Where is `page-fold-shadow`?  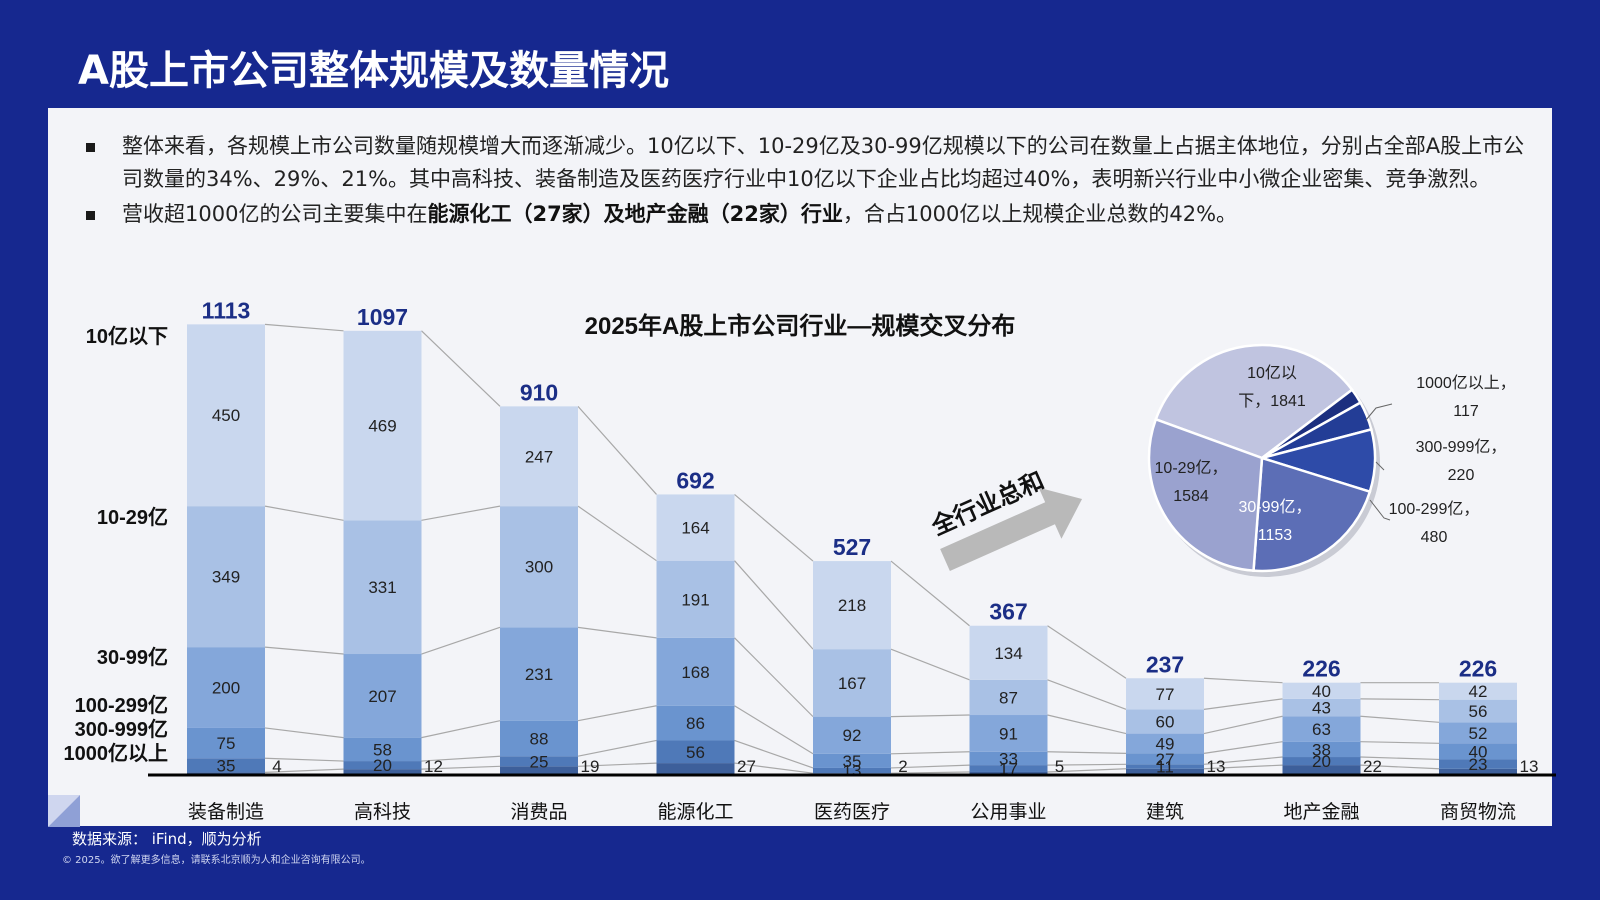 page-fold-shadow is located at coordinates (64, 811).